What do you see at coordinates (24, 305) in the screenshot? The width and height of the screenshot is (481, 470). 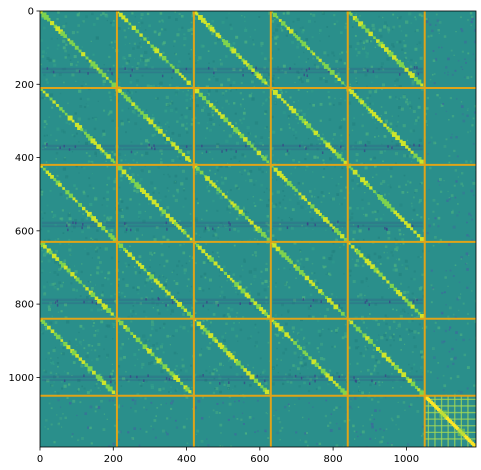 I see `y-tick-label: 800` at bounding box center [24, 305].